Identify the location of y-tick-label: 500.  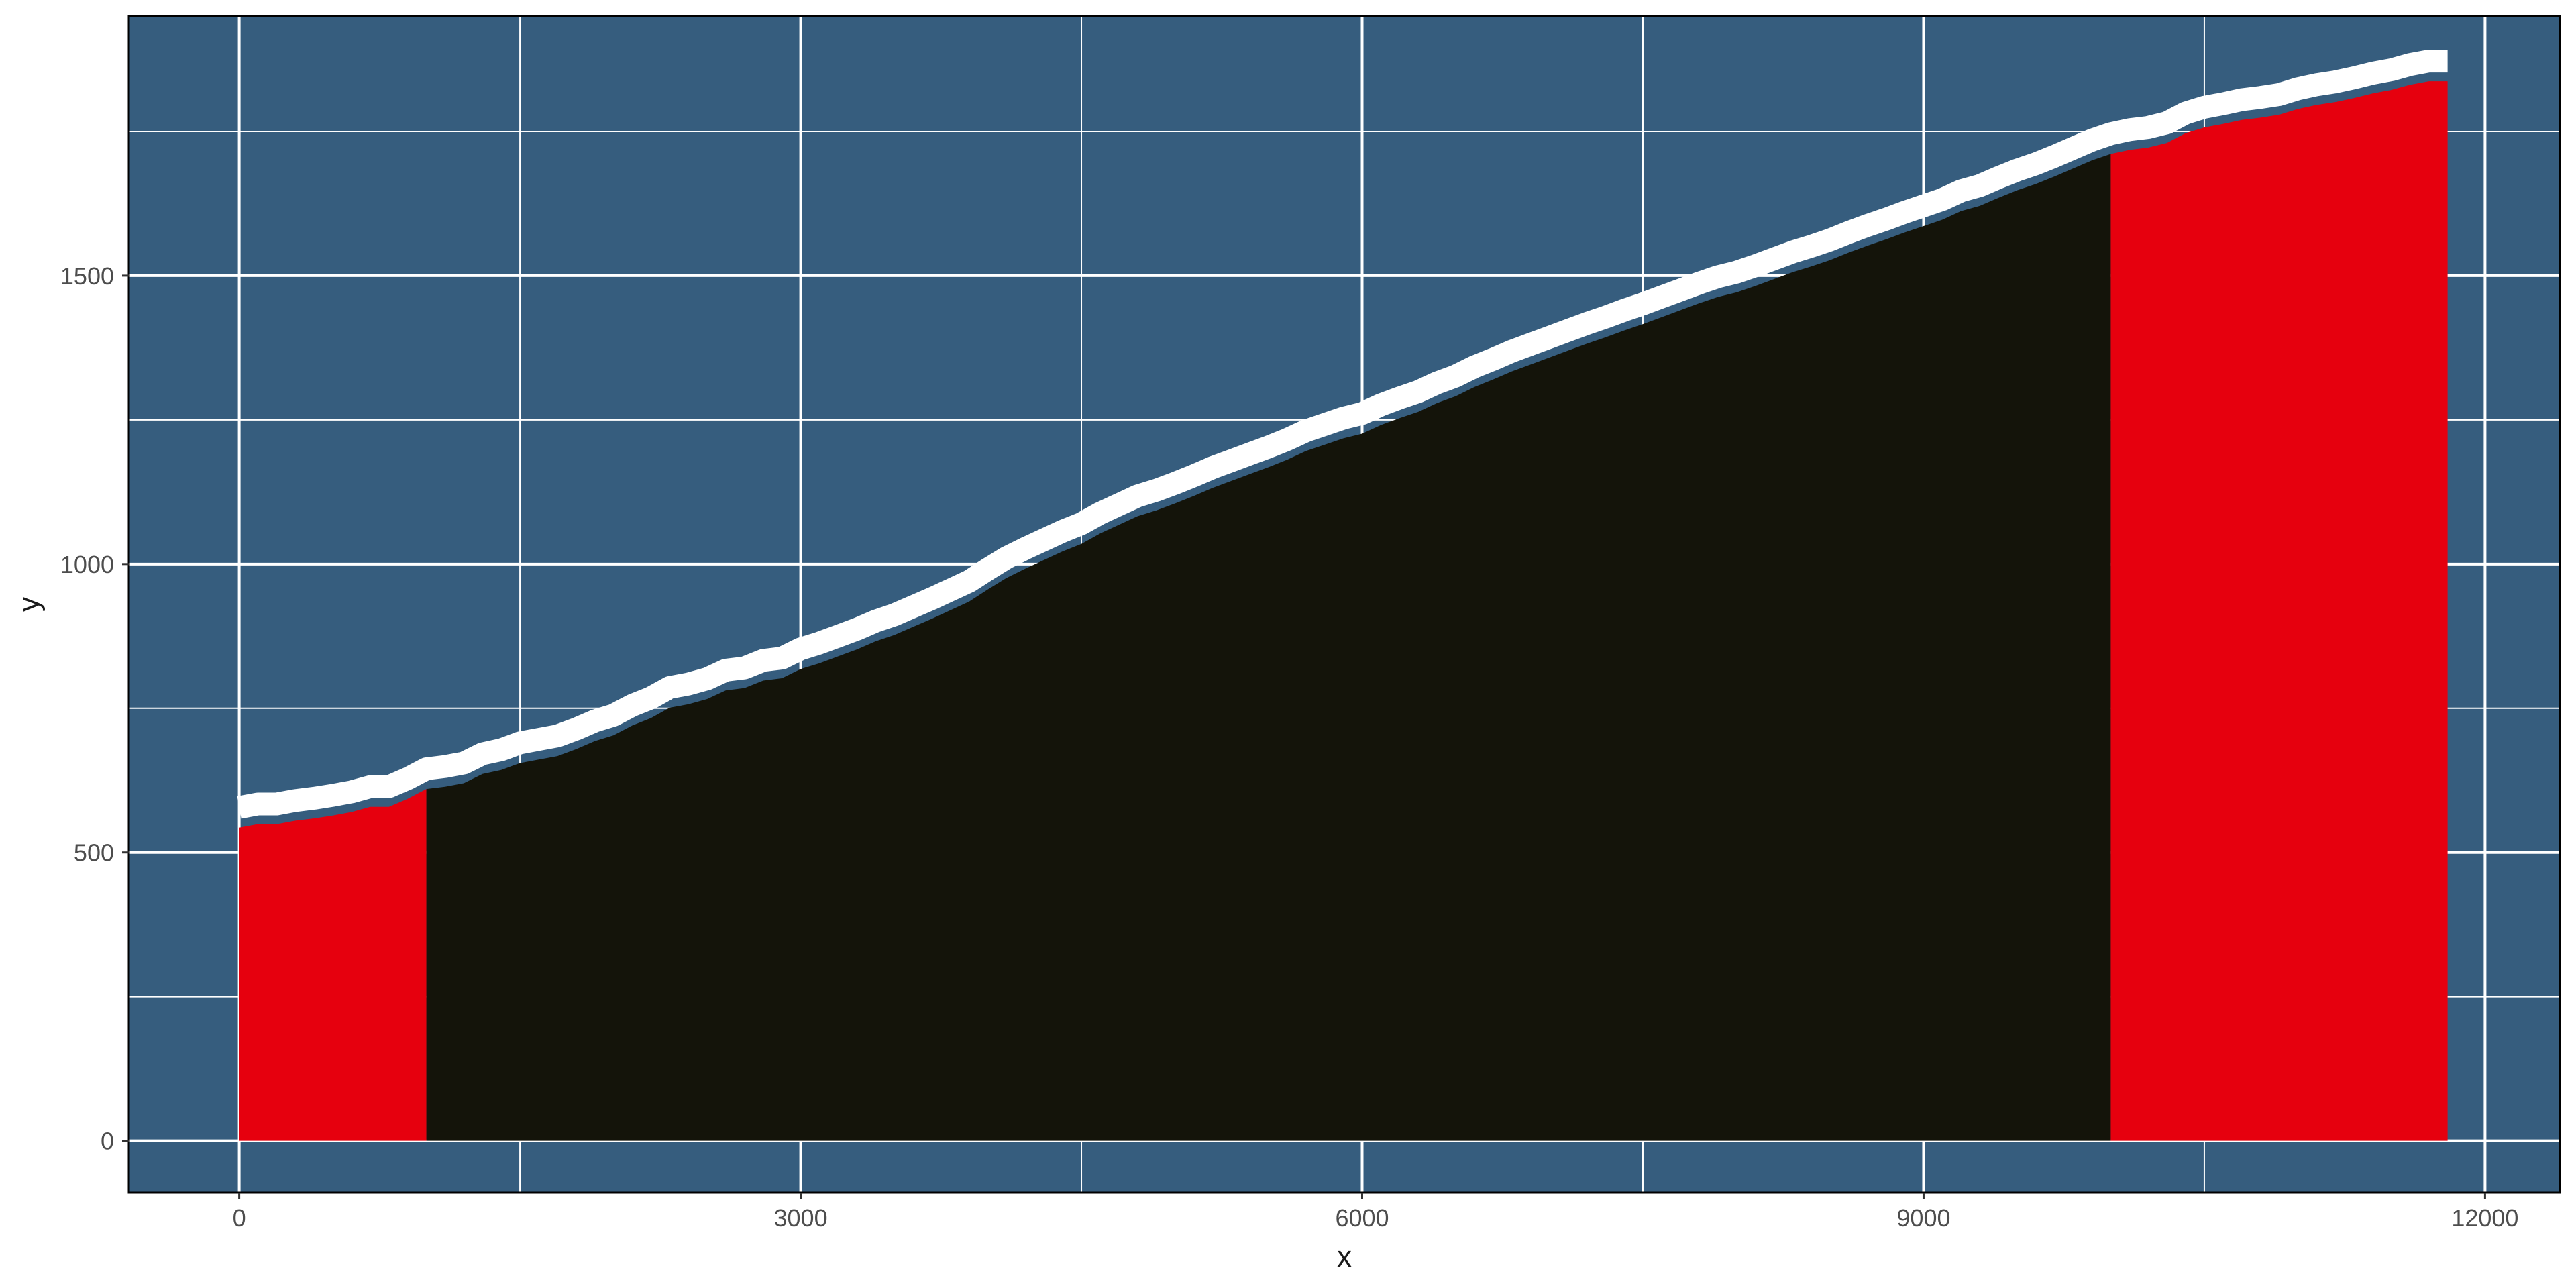
(94, 853).